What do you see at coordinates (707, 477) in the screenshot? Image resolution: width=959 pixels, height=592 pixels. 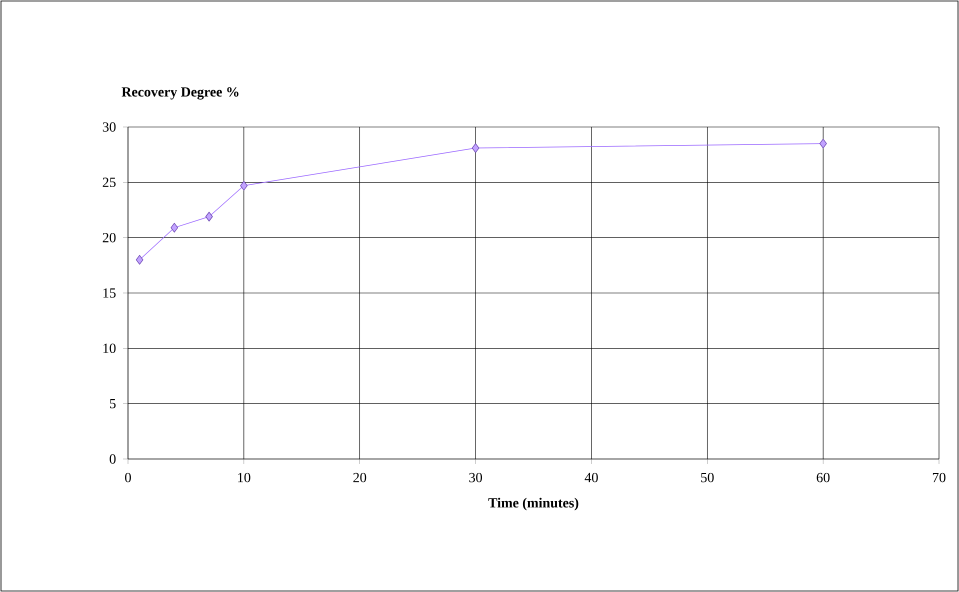 I see `x-tick-label: 50` at bounding box center [707, 477].